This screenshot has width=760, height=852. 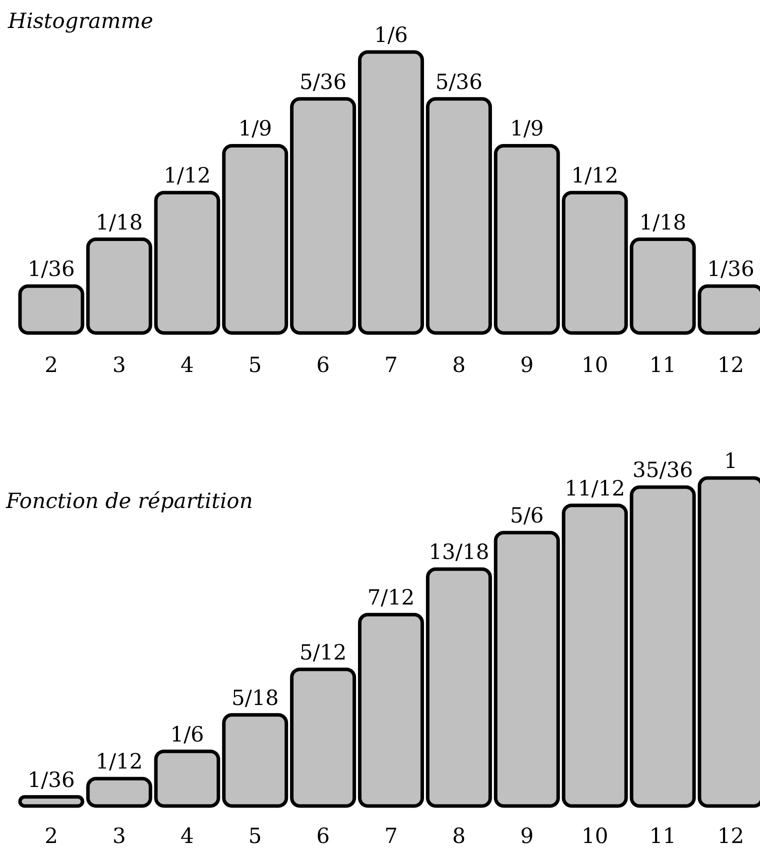 I want to click on data-label: 5/12, so click(x=323, y=652).